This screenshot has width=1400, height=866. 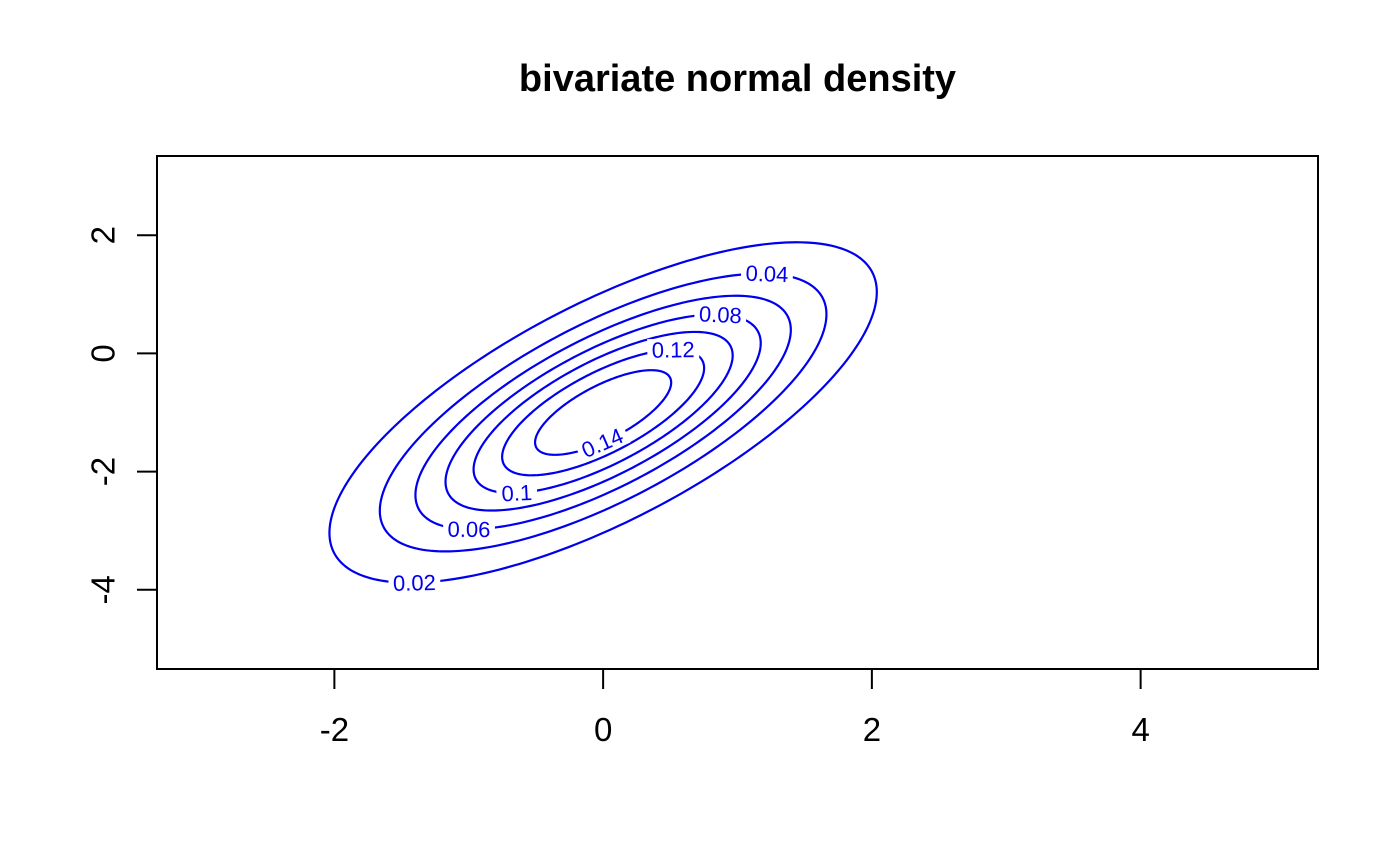 I want to click on contour-line-0.06, so click(x=603, y=412).